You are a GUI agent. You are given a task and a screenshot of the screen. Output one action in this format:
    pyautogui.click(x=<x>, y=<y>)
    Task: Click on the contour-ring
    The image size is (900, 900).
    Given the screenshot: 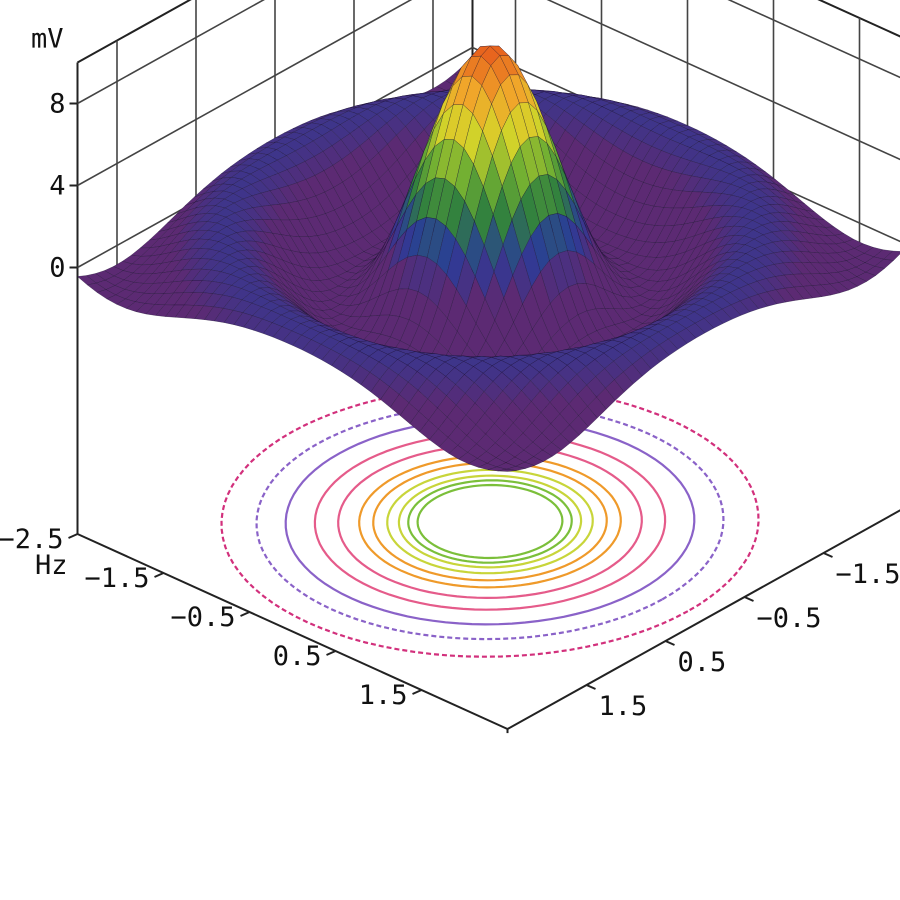 What is the action you would take?
    pyautogui.click(x=490, y=521)
    